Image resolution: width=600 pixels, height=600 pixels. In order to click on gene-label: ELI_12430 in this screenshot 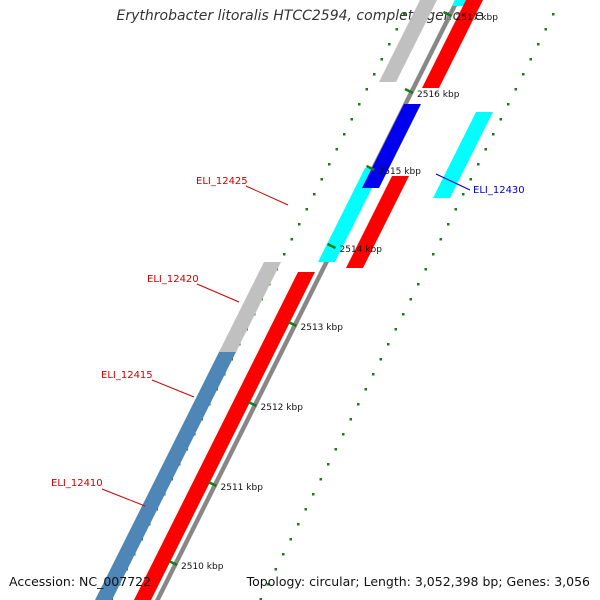, I will do `click(499, 190)`.